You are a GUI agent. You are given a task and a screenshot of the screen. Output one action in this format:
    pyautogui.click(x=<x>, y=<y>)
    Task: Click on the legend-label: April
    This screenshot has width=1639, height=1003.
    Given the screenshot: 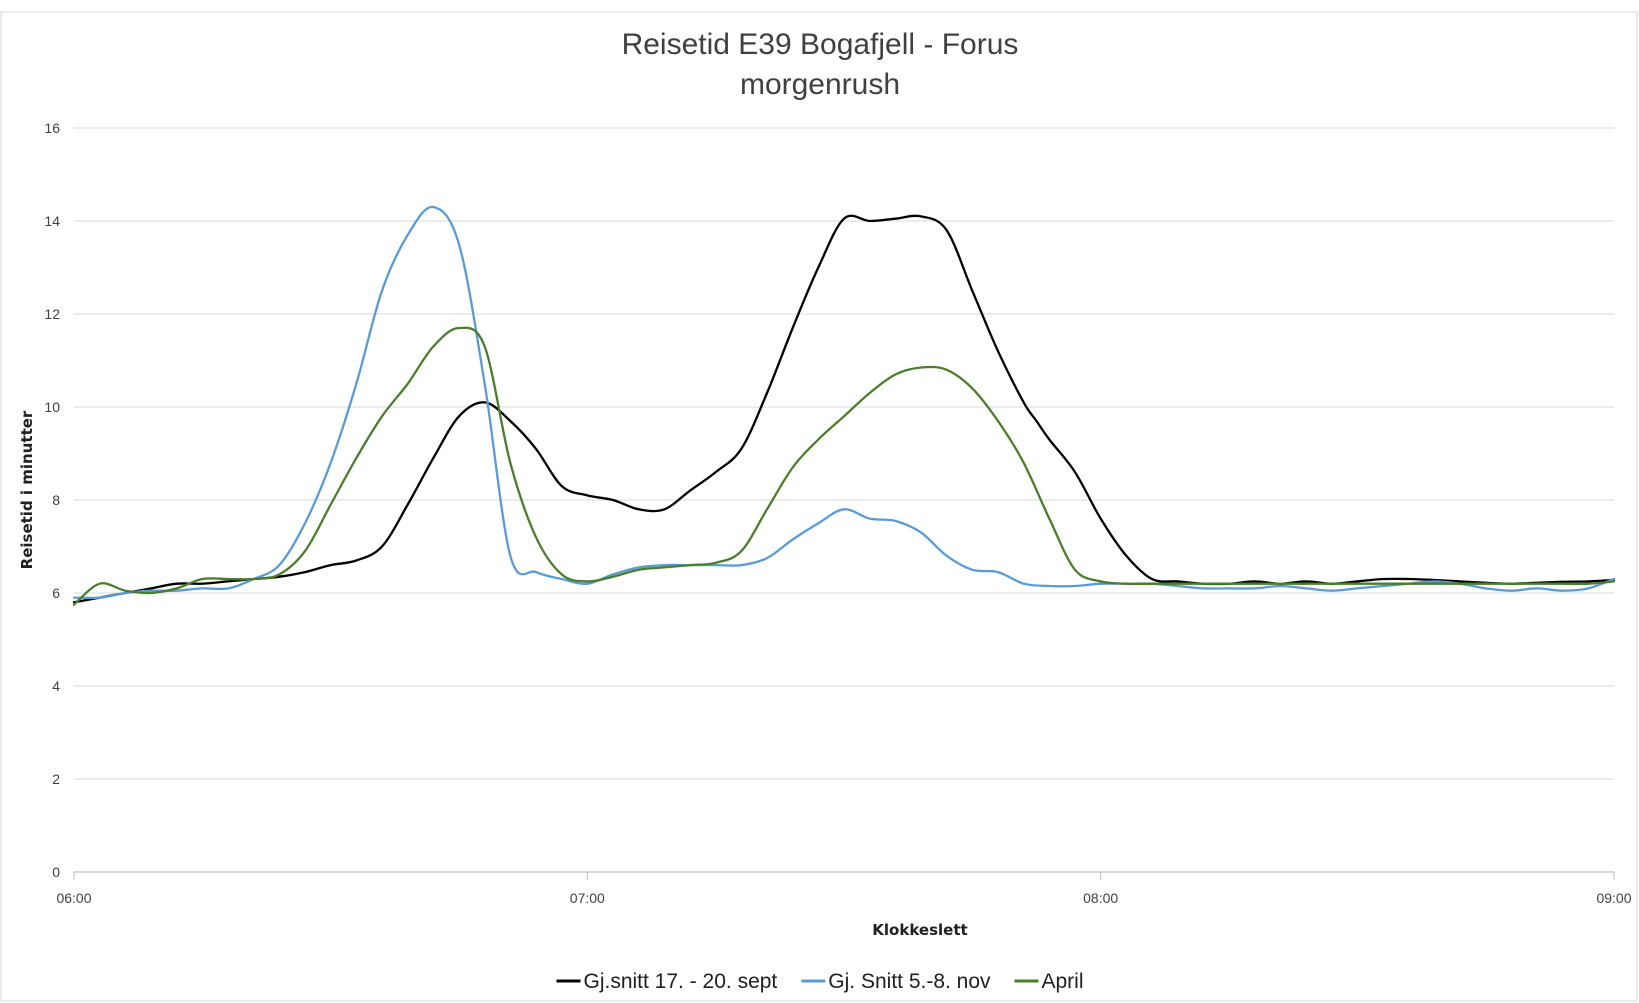 What is the action you would take?
    pyautogui.click(x=1063, y=981)
    